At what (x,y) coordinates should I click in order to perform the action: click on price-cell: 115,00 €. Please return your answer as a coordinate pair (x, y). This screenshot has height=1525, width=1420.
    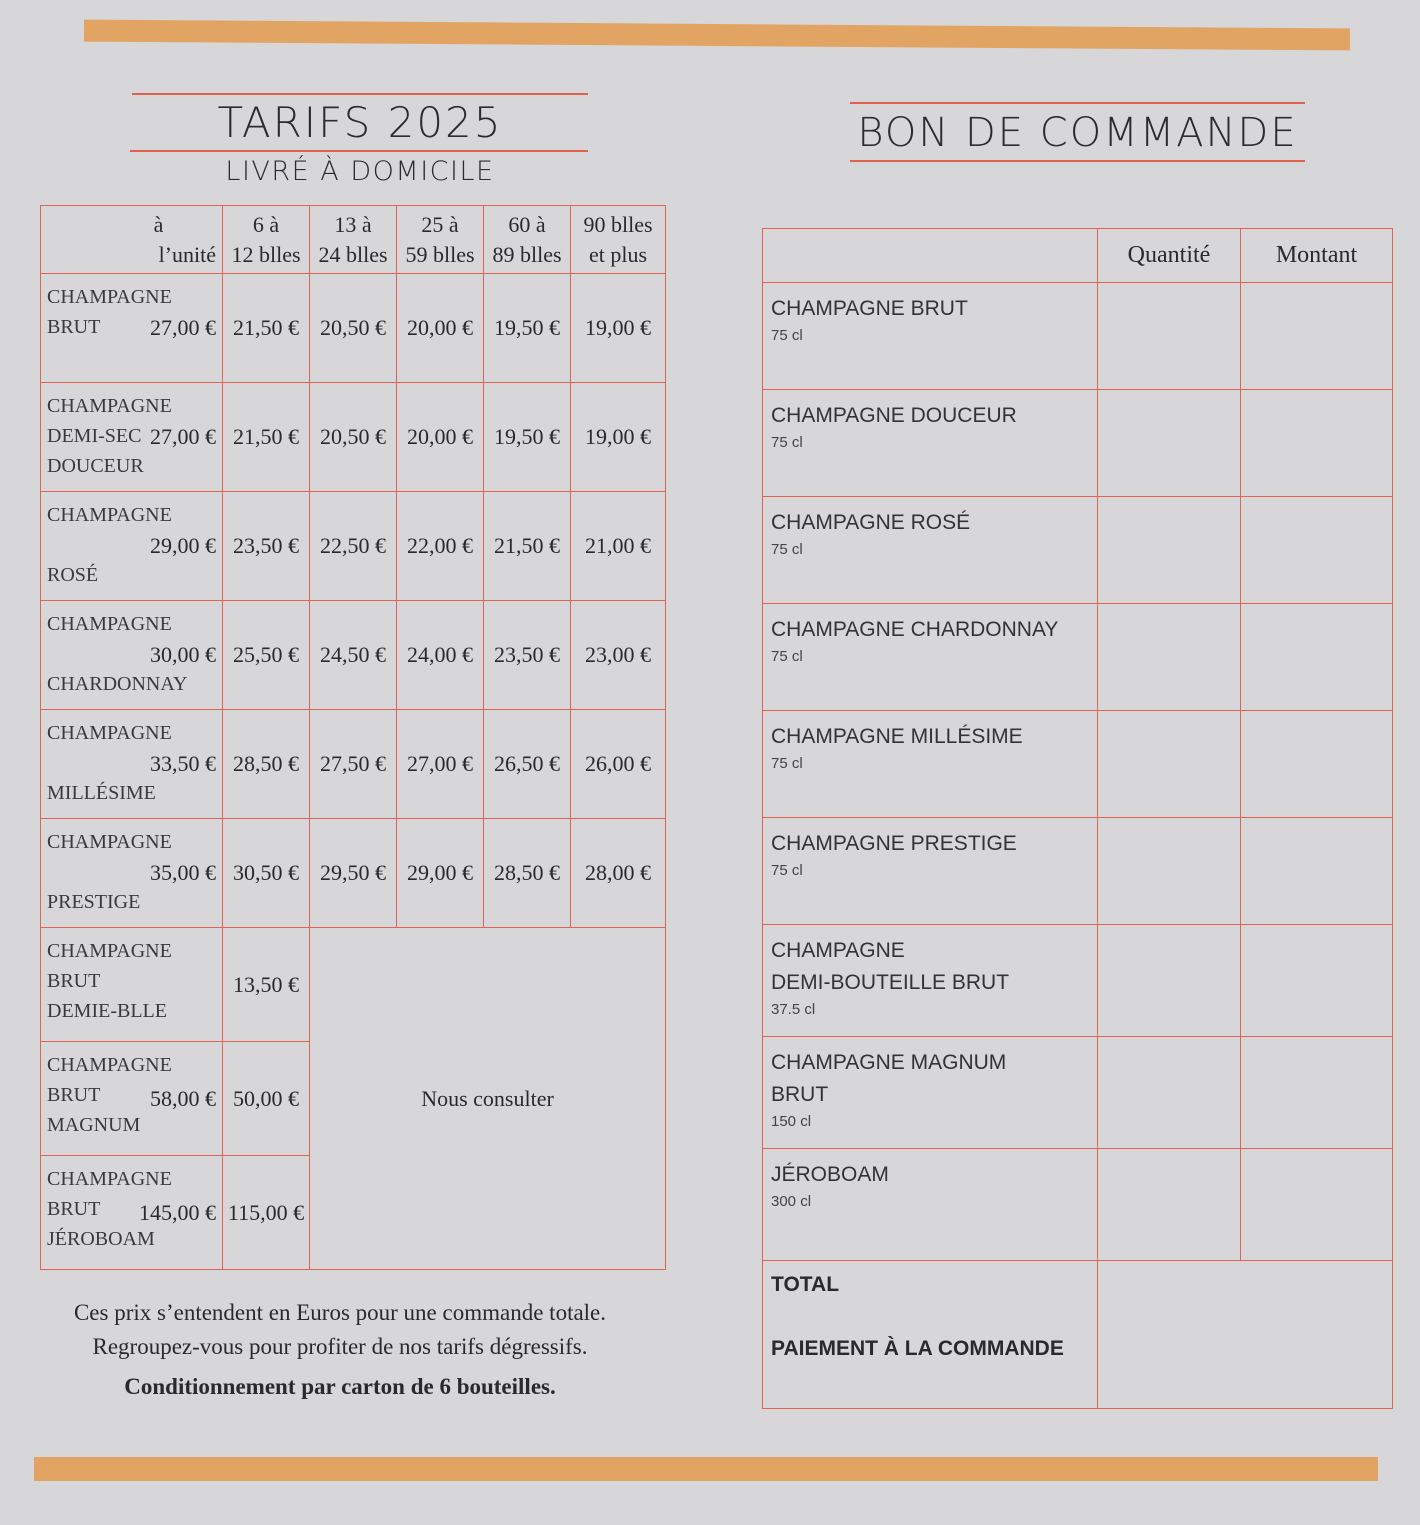
    Looking at the image, I should click on (266, 1212).